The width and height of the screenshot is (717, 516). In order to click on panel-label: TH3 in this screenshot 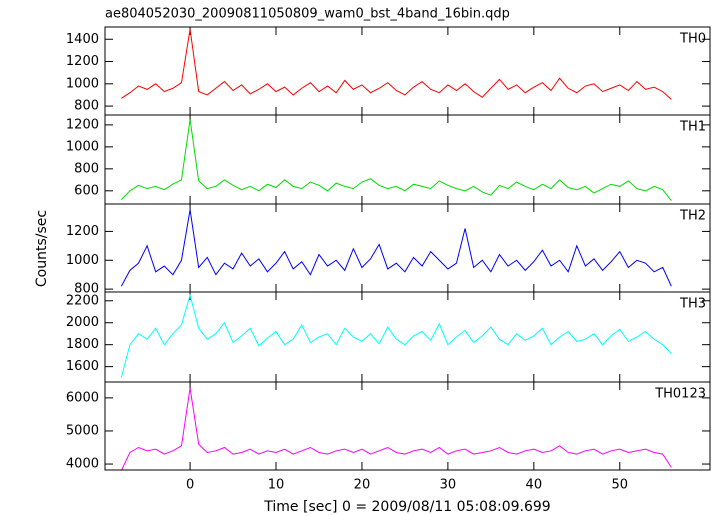, I will do `click(692, 304)`.